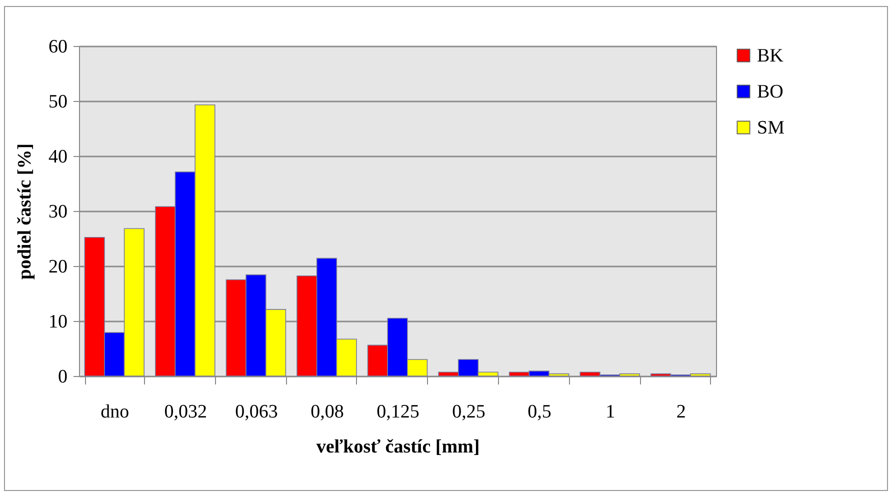 The image size is (894, 499). What do you see at coordinates (327, 412) in the screenshot?
I see `x-tick-label: 0,08` at bounding box center [327, 412].